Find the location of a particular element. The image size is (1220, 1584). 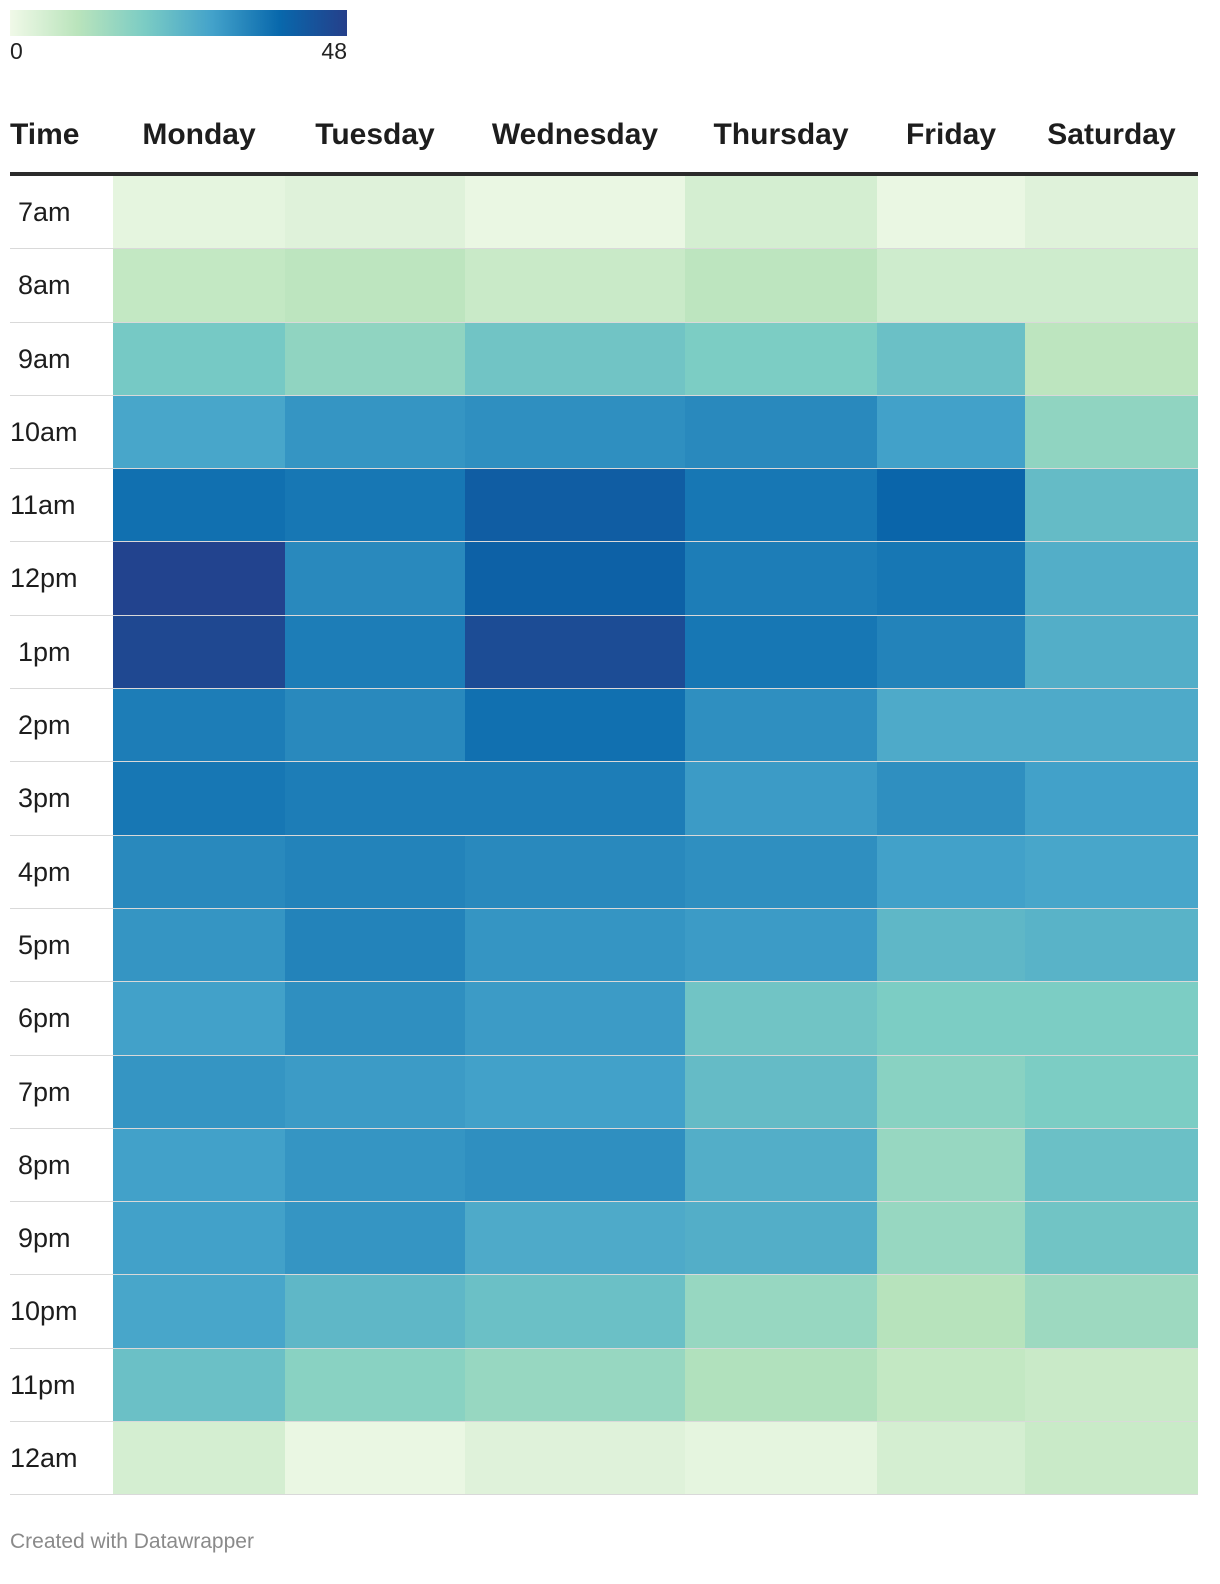

legend-gradient-bar is located at coordinates (178, 23).